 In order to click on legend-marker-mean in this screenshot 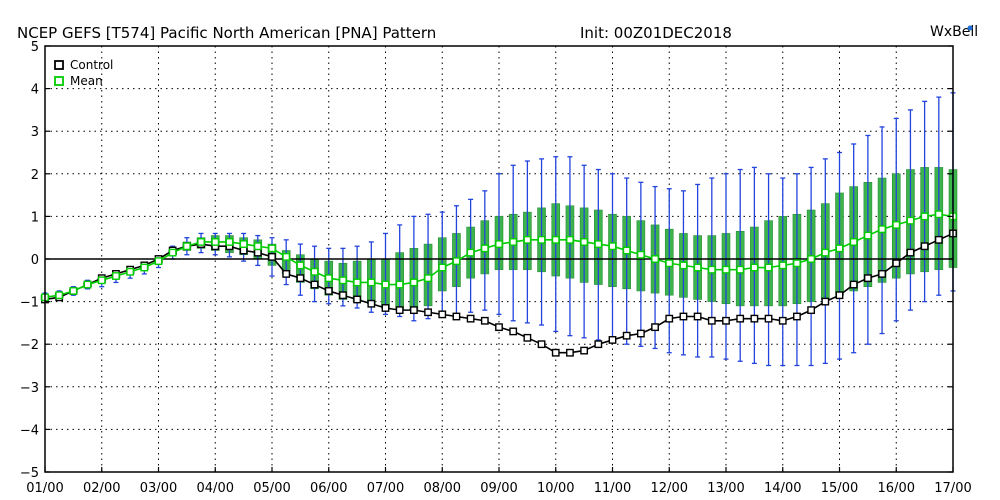, I will do `click(59, 81)`.